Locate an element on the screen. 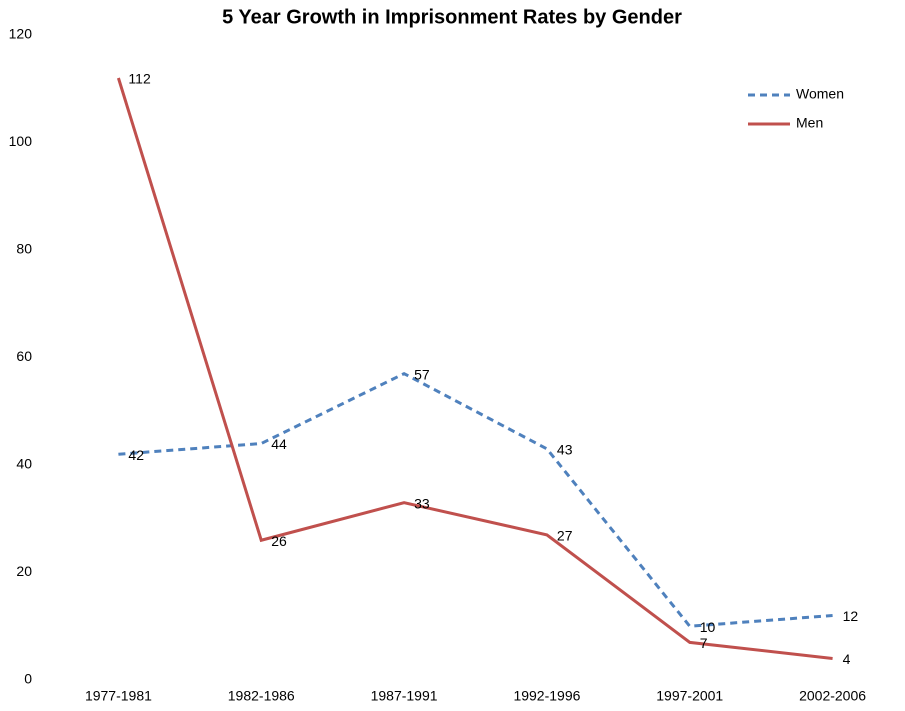 The image size is (905, 711). y-tick-label: 60 is located at coordinates (24, 356).